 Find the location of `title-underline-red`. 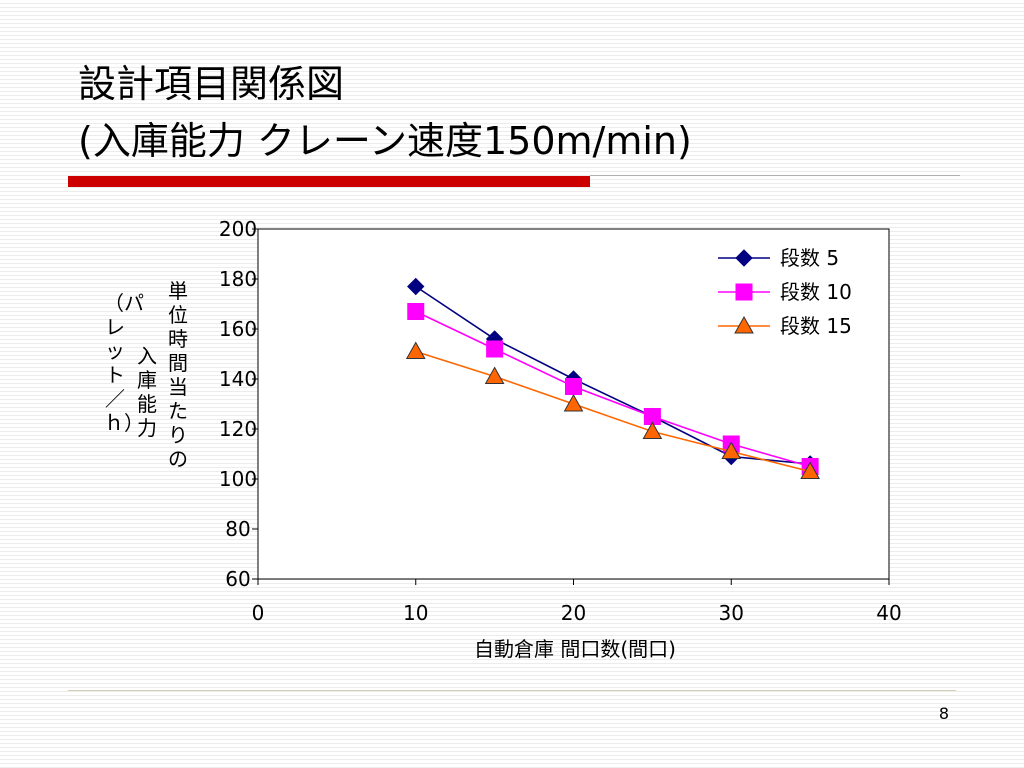

title-underline-red is located at coordinates (329, 181).